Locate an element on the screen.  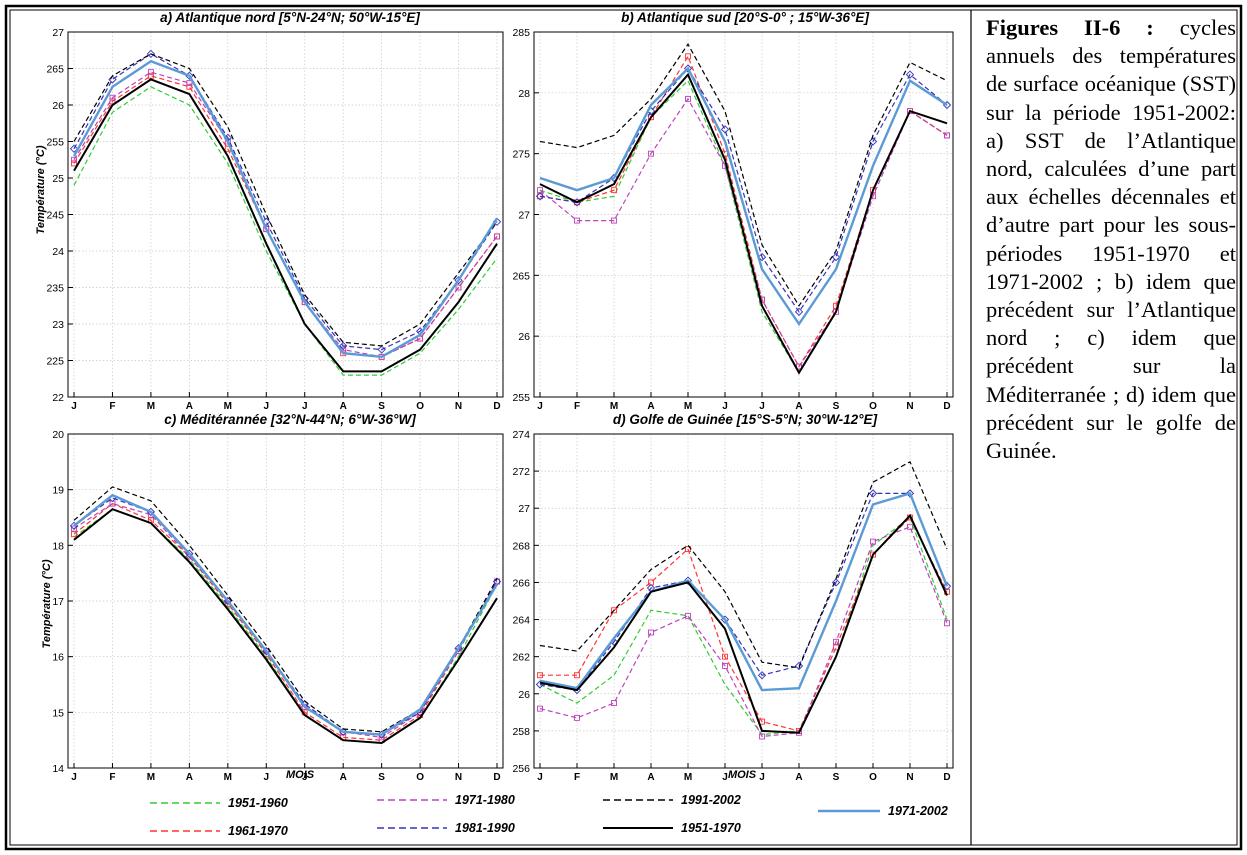
y-tick-label: 255 is located at coordinates (521, 398).